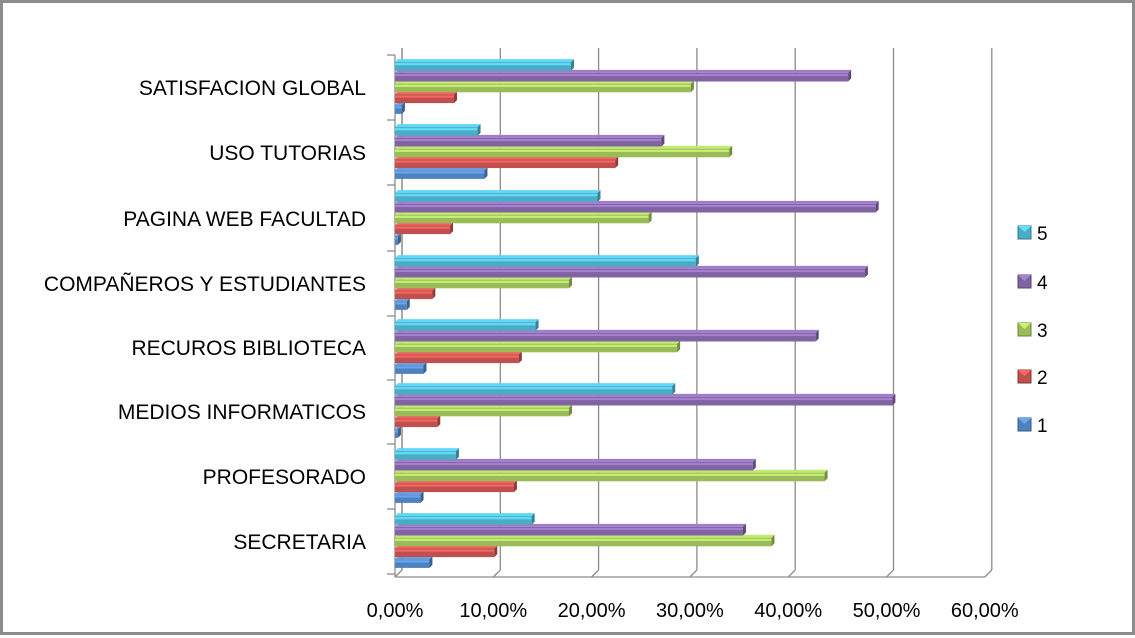 Image resolution: width=1135 pixels, height=638 pixels. I want to click on legend-item: 3, so click(1032, 331).